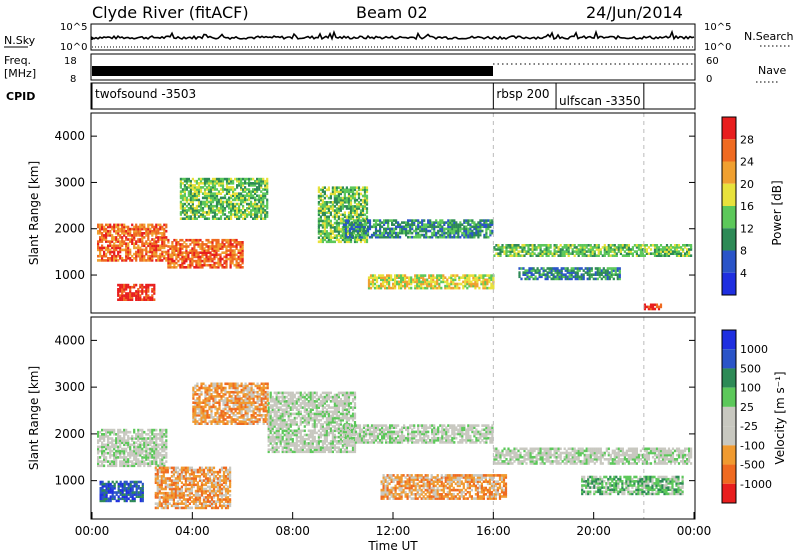  What do you see at coordinates (70, 61) in the screenshot?
I see `freq-tick-high: 18` at bounding box center [70, 61].